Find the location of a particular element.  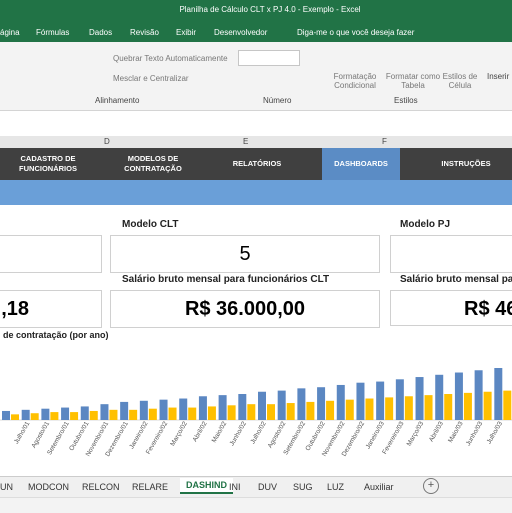

ribbon-button: Formatação Condicional is located at coordinates (355, 81).